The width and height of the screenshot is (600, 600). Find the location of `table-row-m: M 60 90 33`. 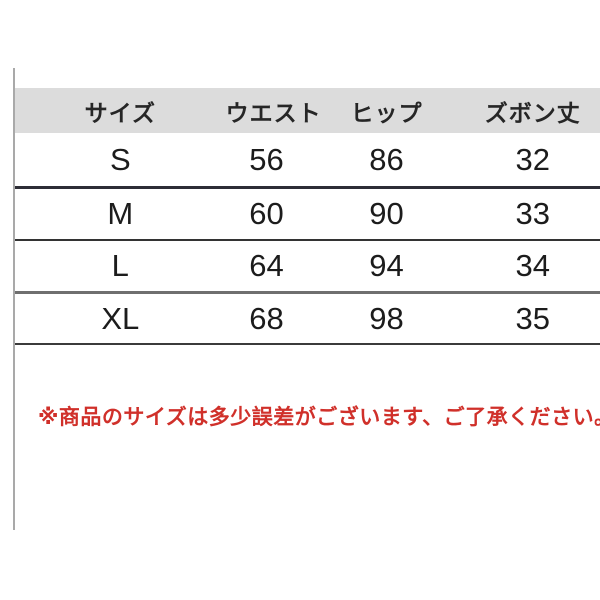

table-row-m: M 60 90 33 is located at coordinates (307, 215).